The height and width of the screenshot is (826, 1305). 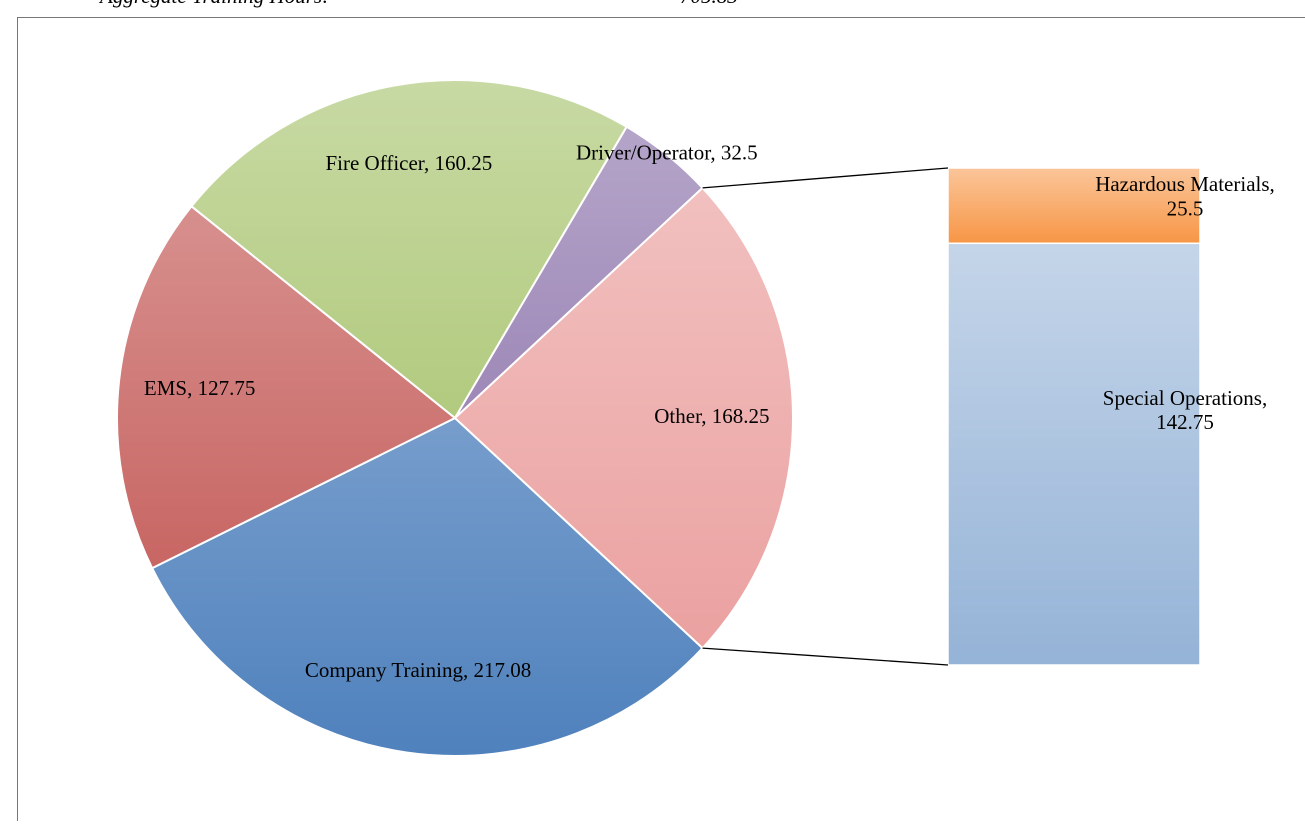 What do you see at coordinates (199, 388) in the screenshot?
I see `data-label: EMS, 127.75` at bounding box center [199, 388].